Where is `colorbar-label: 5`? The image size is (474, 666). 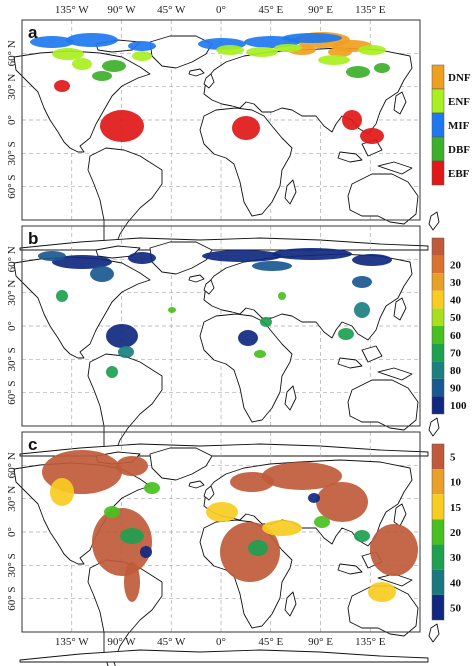
colorbar-label: 5 is located at coordinates (453, 458).